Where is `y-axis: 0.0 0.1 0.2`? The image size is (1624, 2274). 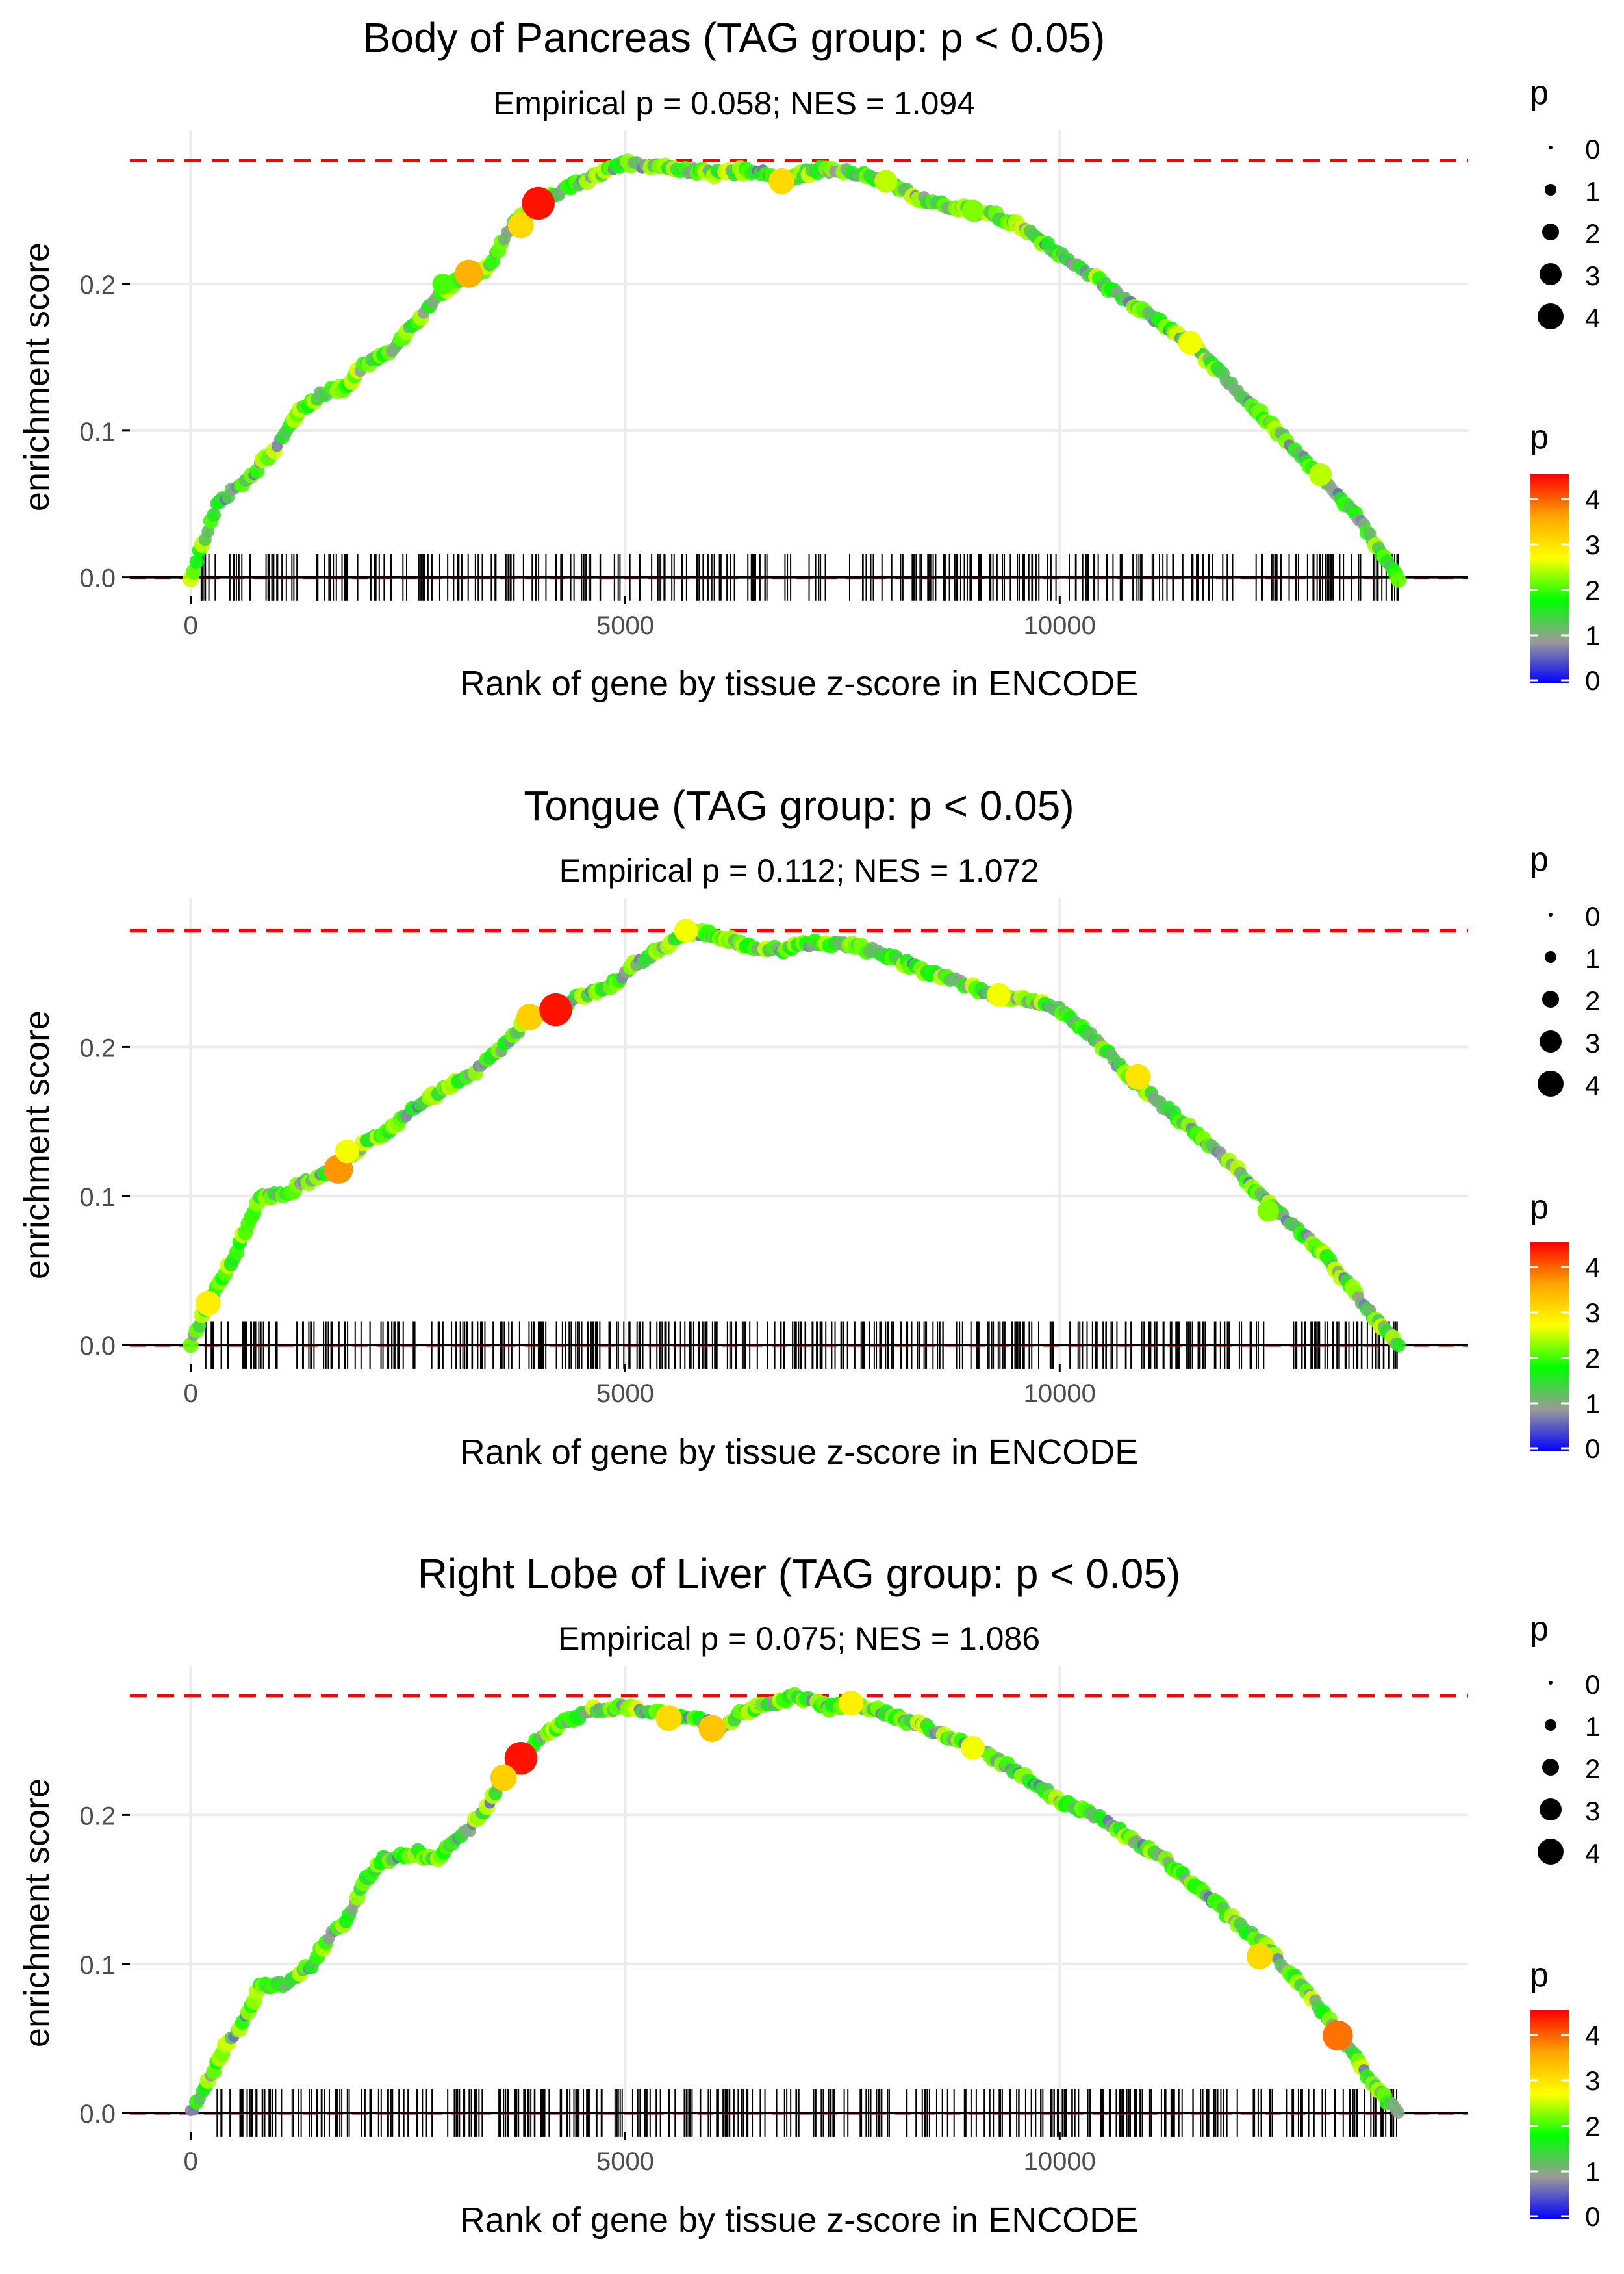
y-axis: 0.0 0.1 0.2 is located at coordinates (104, 432).